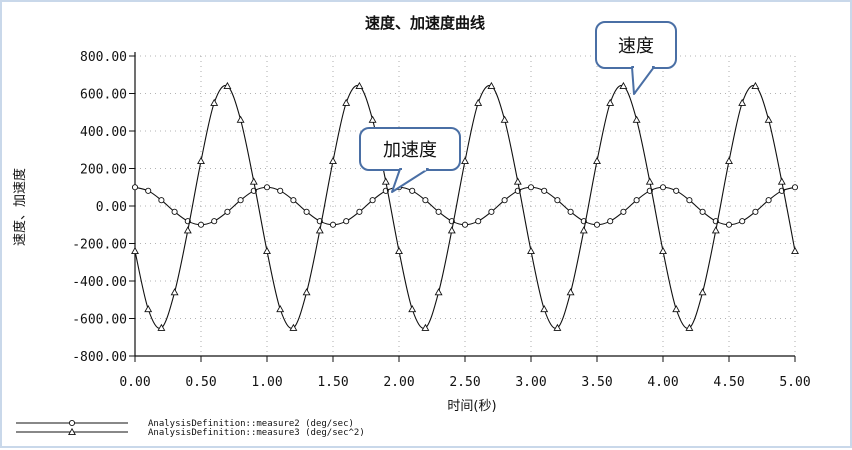 This screenshot has width=852, height=450. I want to click on x-tick-label: 2.50, so click(464, 382).